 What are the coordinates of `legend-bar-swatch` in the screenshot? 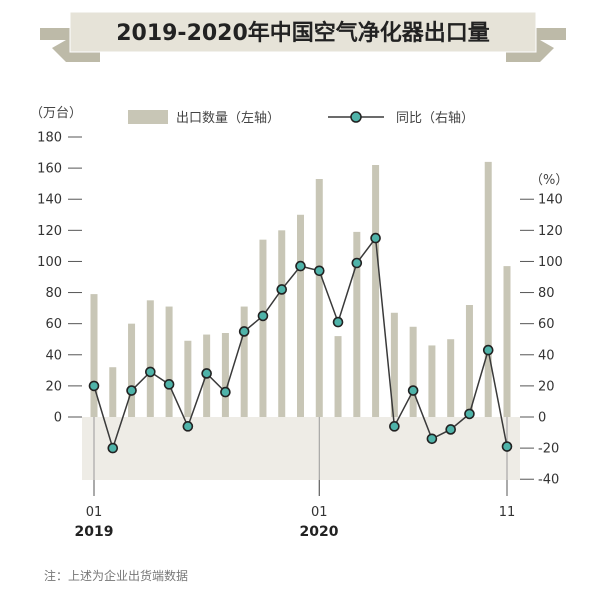 It's located at (148, 117).